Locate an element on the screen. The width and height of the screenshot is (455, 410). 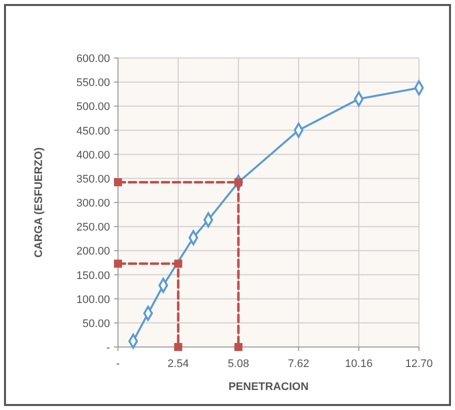
y-tick-label: 50.00 is located at coordinates (96, 324).